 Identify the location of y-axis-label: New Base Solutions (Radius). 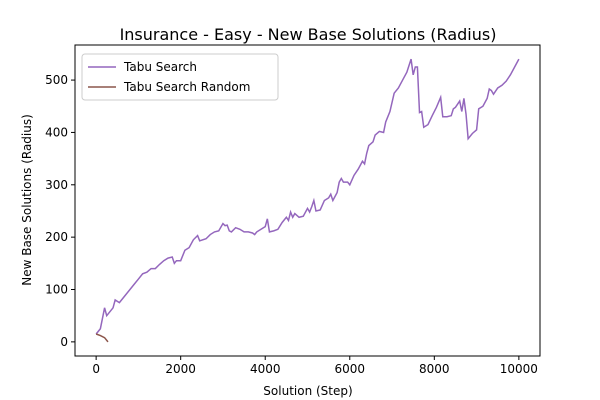
(27, 200).